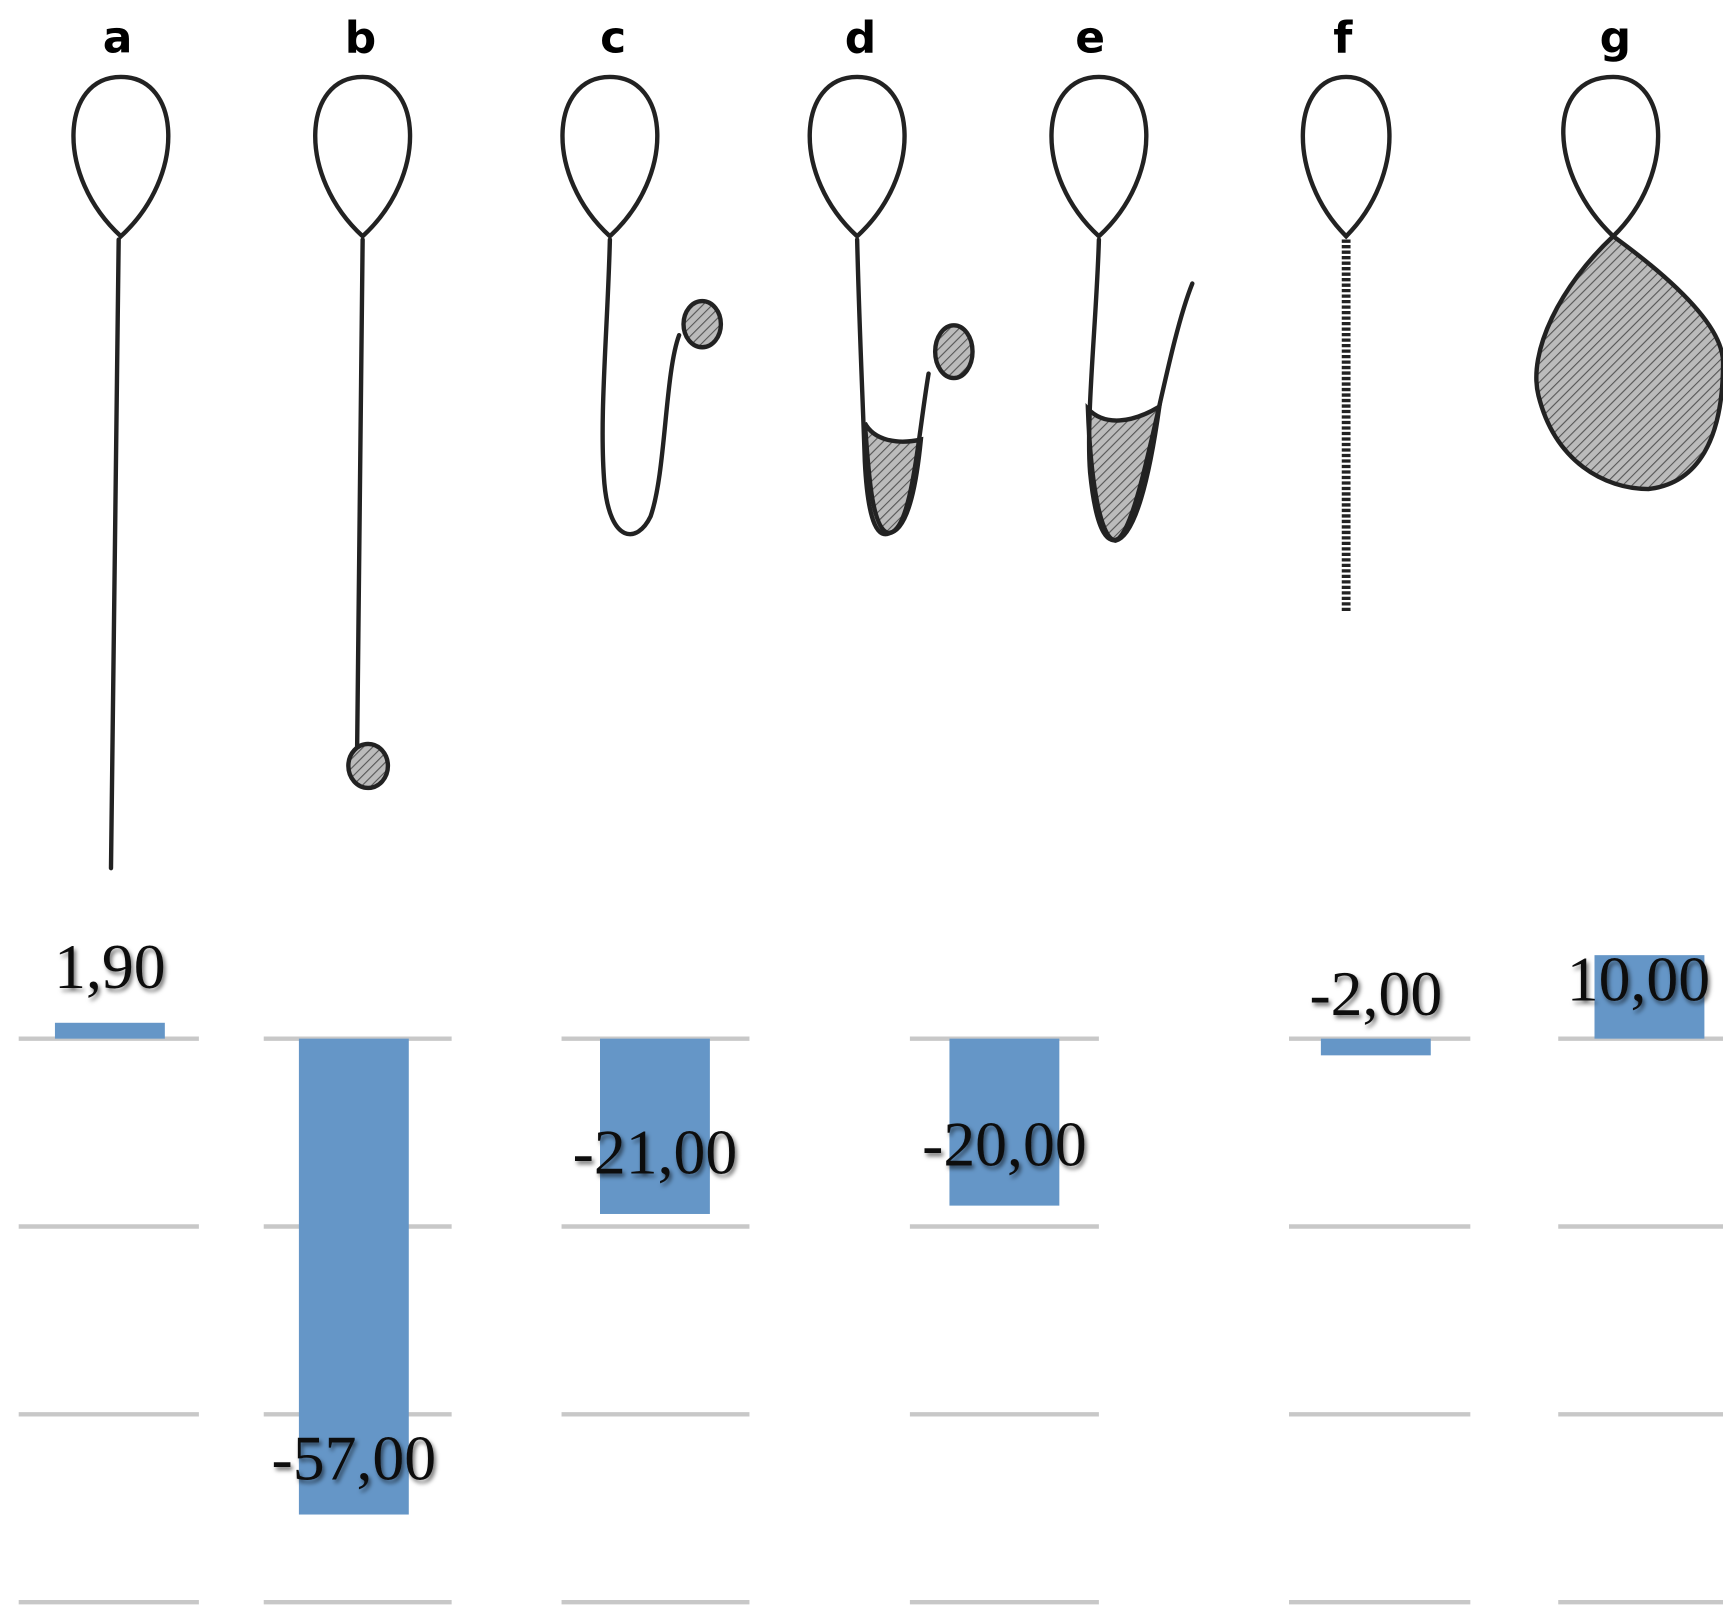 The width and height of the screenshot is (1723, 1605). I want to click on category-label: f, so click(1343, 38).